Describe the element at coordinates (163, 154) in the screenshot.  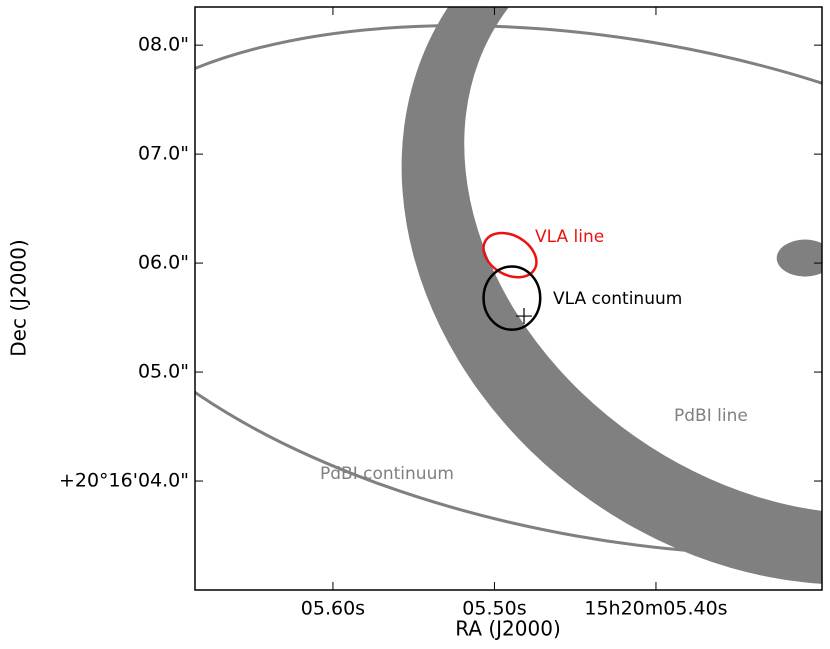
I see `y-tick-label: 07.0"` at that location.